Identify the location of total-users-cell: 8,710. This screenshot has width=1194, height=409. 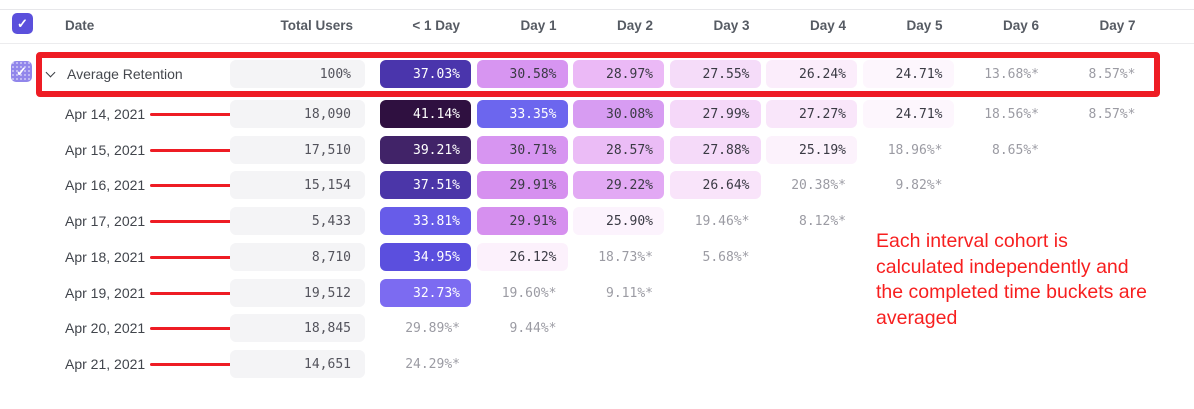
(297, 257).